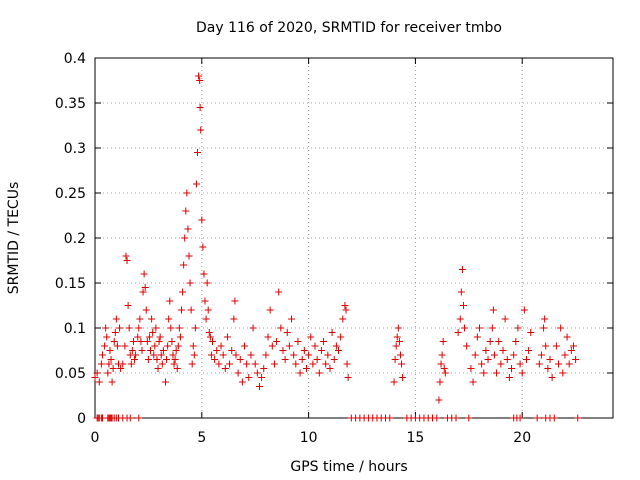  I want to click on y-axis-label: SRMTID / TECUs, so click(14, 238).